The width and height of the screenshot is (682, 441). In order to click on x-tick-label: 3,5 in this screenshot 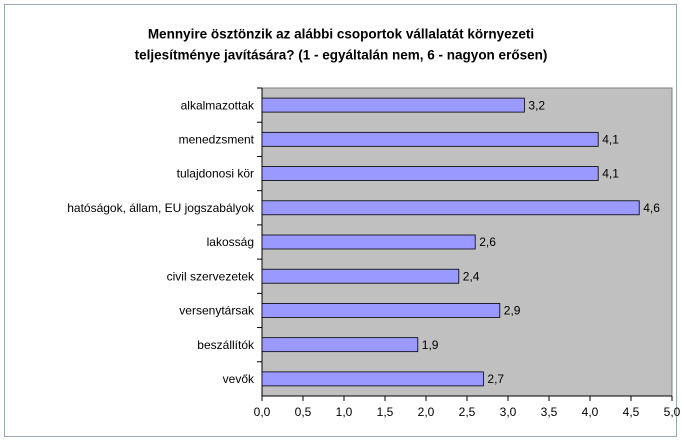, I will do `click(549, 412)`.